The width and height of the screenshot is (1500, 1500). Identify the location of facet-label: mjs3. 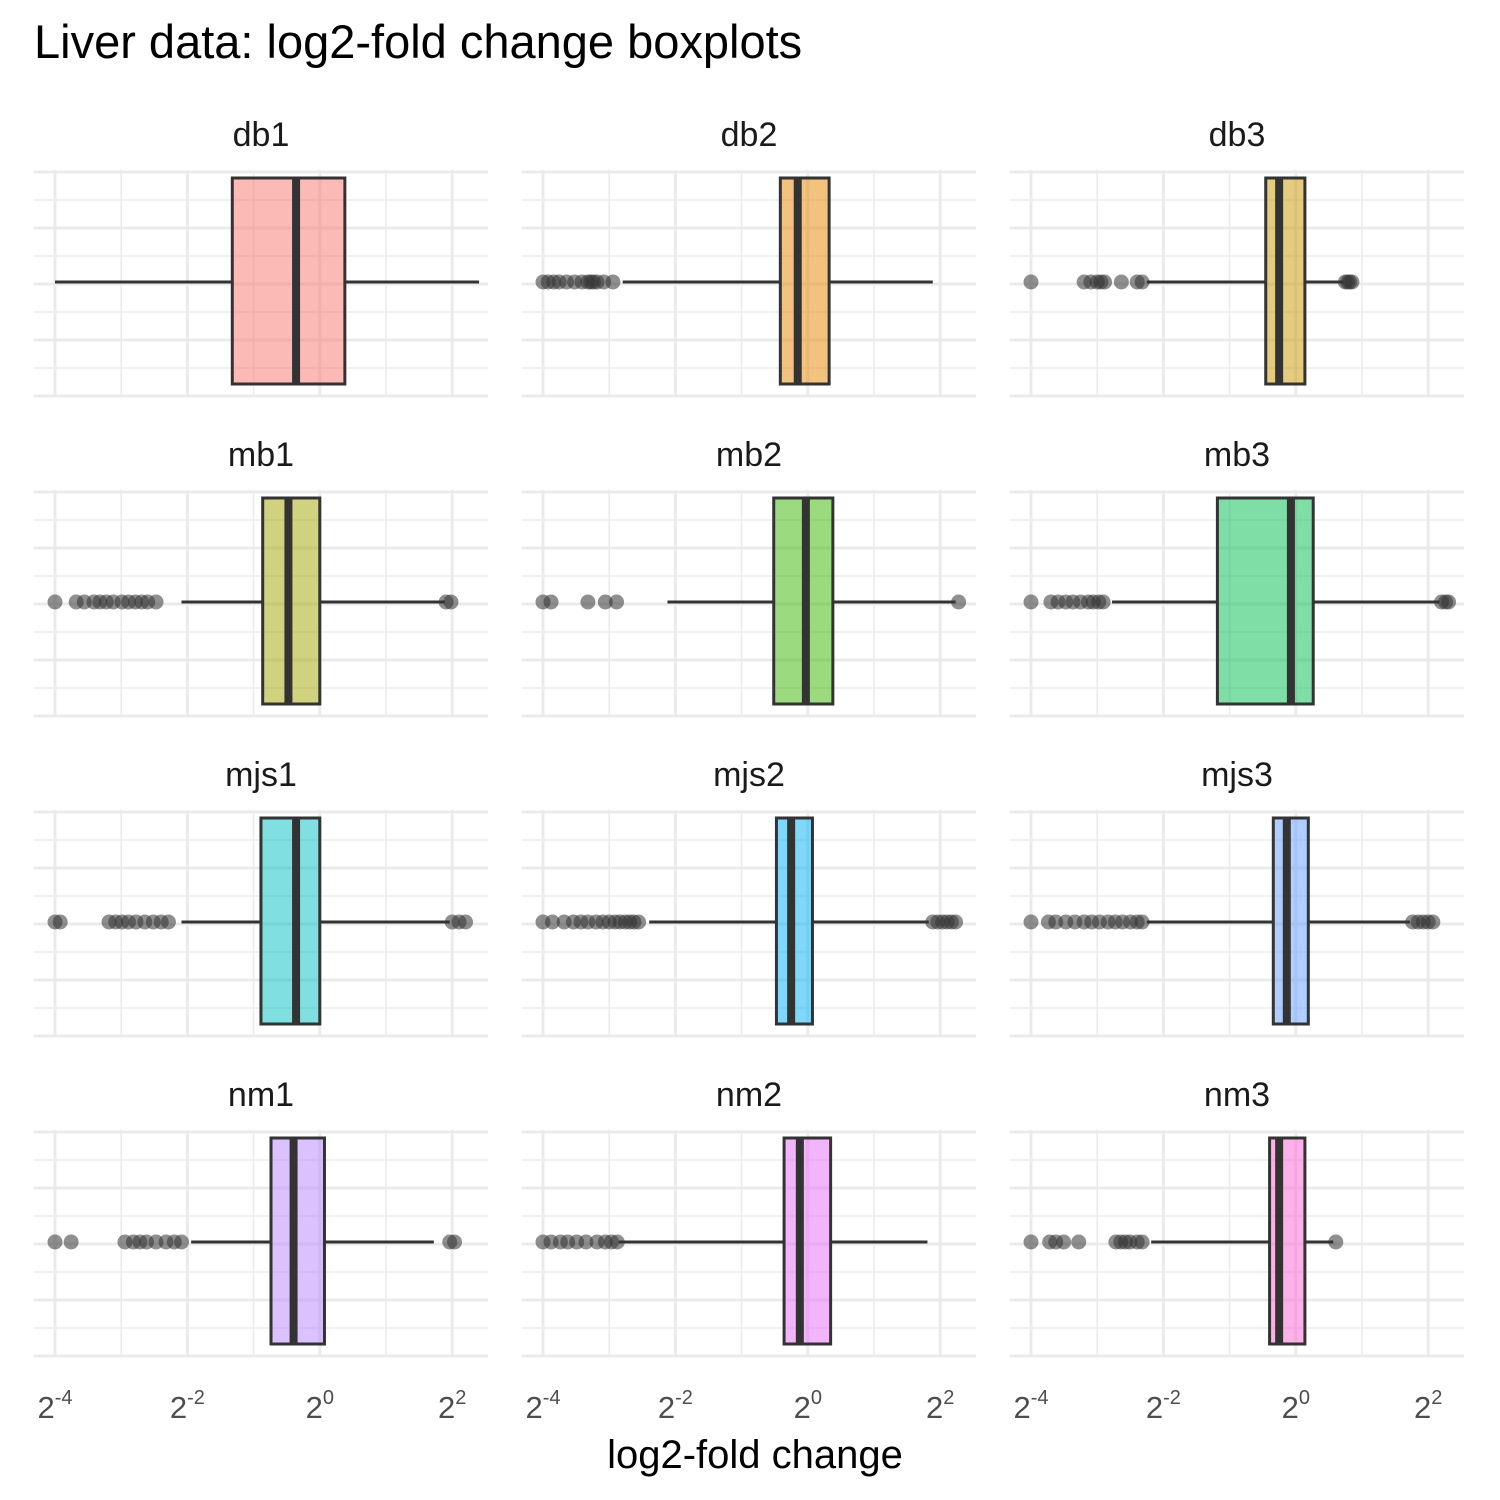
(1237, 775).